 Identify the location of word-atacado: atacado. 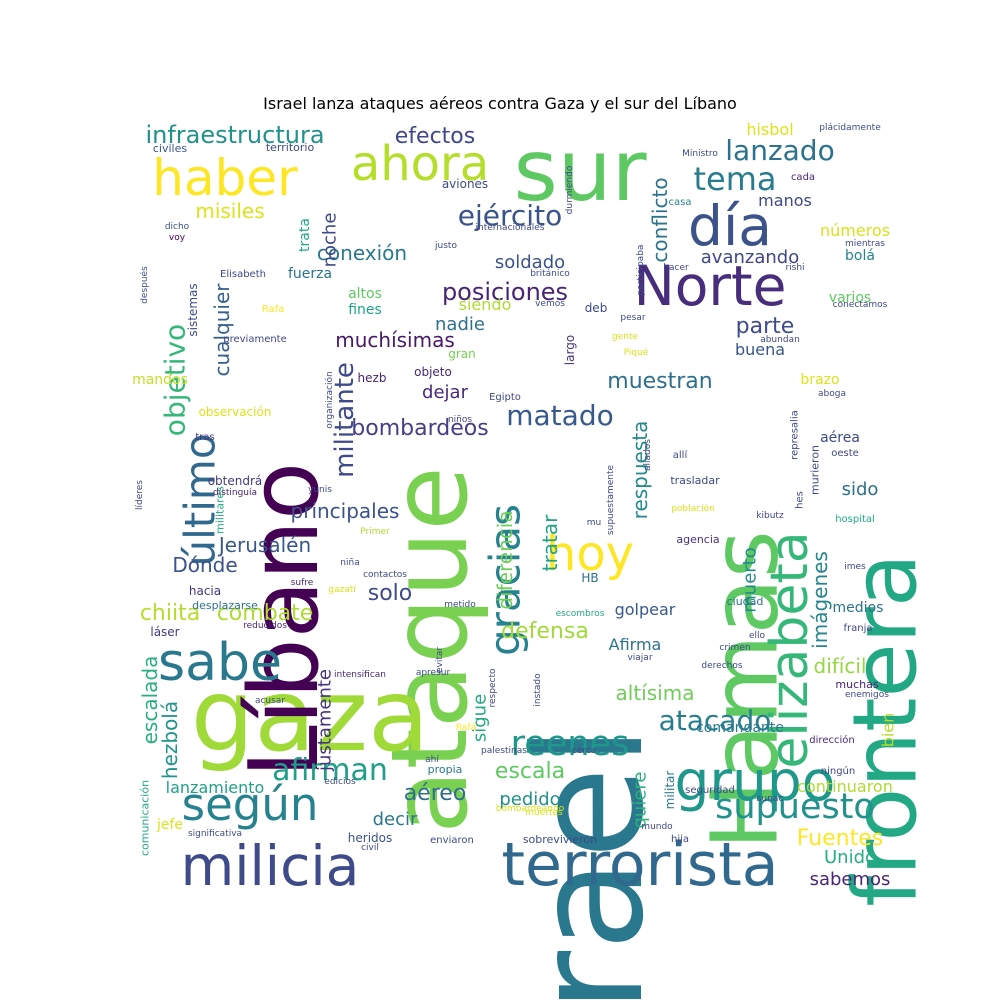
(715, 720).